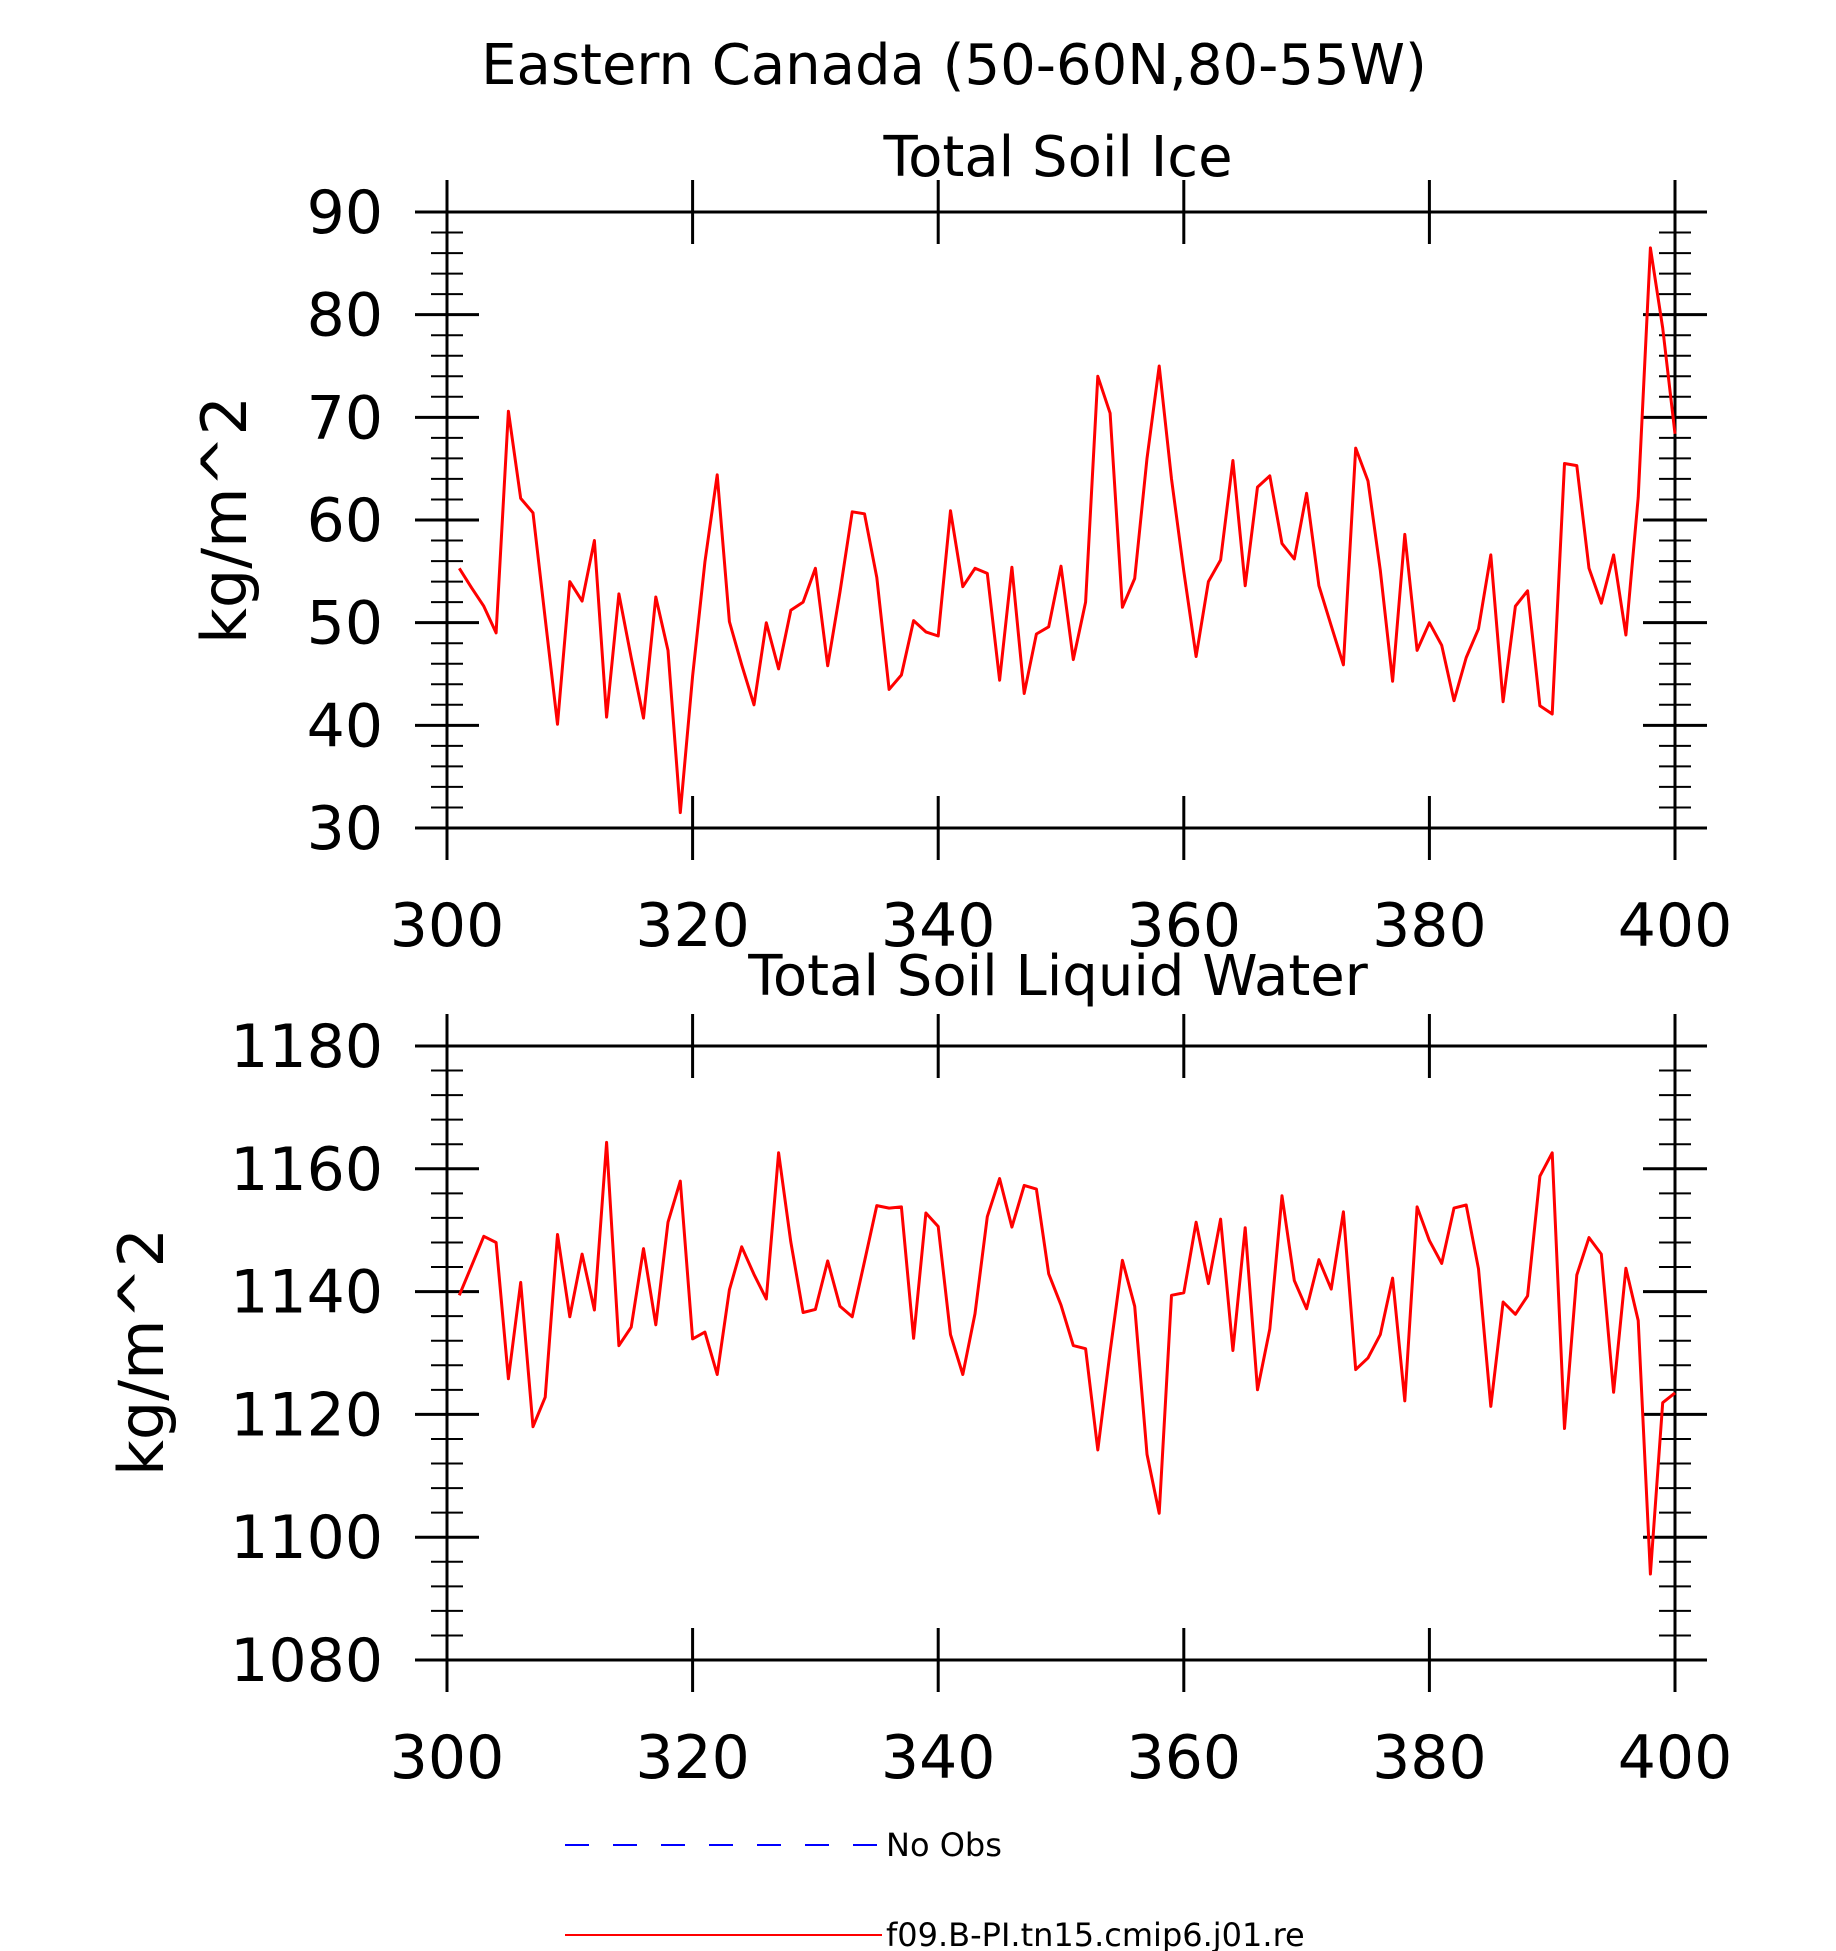 The width and height of the screenshot is (1836, 1951). What do you see at coordinates (345, 213) in the screenshot?
I see `y-tick-label: 90` at bounding box center [345, 213].